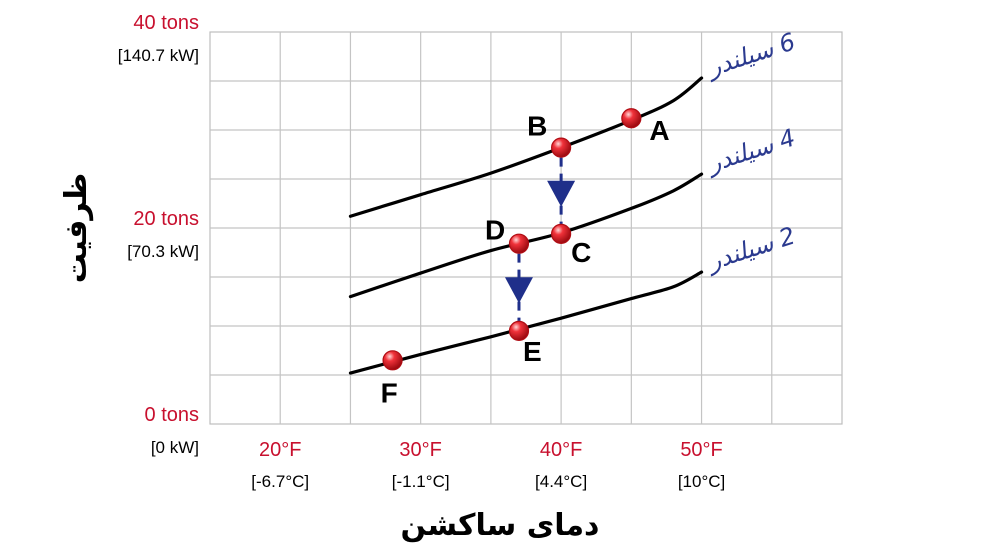 This screenshot has height=560, width=1007. Describe the element at coordinates (581, 252) in the screenshot. I see `point-label-C: C` at that location.